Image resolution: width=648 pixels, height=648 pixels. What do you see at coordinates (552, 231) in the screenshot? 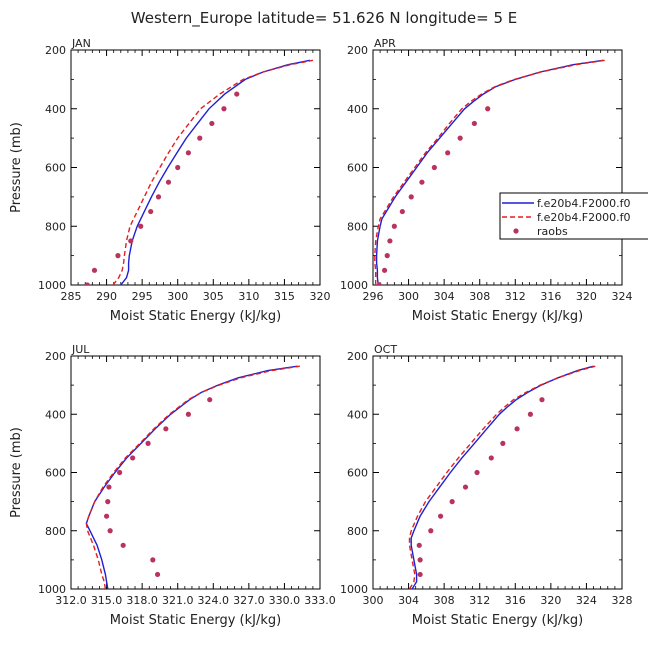
I see `legend-label: raobs` at bounding box center [552, 231].